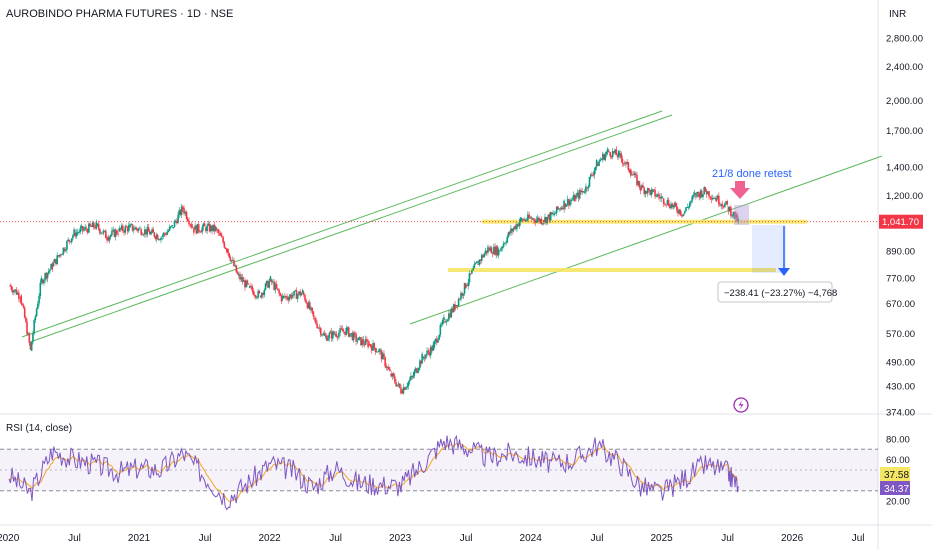 Image resolution: width=932 pixels, height=550 pixels. Describe the element at coordinates (644, 221) in the screenshot. I see `support-zone-upper` at that location.